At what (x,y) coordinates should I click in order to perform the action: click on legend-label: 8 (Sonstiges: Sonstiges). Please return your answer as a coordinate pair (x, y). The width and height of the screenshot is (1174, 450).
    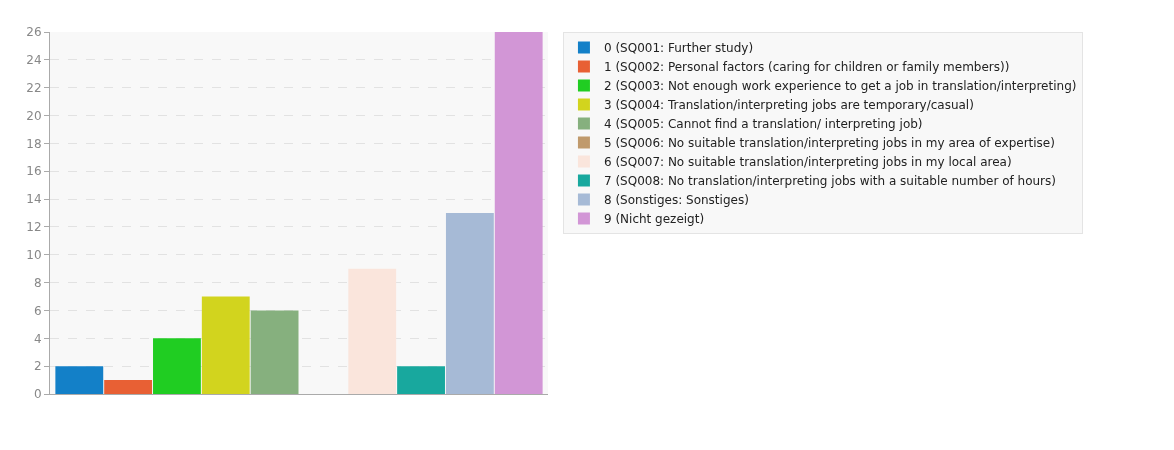
    Looking at the image, I should click on (676, 200).